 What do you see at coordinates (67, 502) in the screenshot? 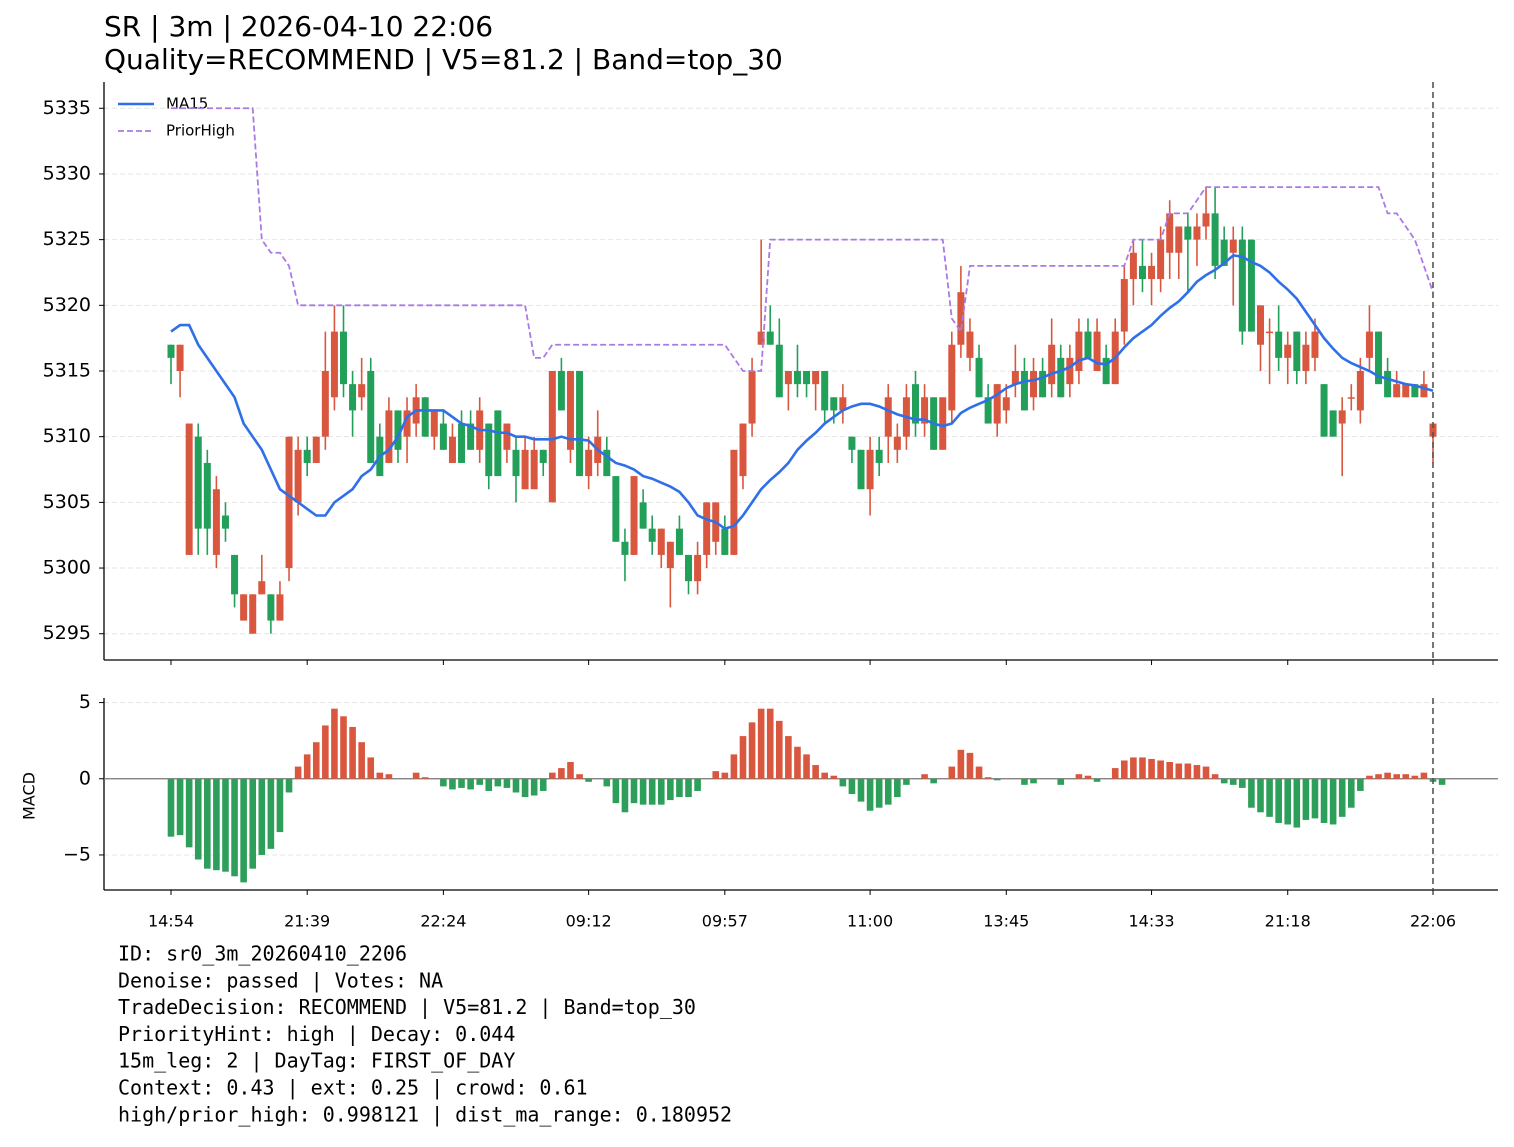
I see `y-tick-label: 5305` at bounding box center [67, 502].